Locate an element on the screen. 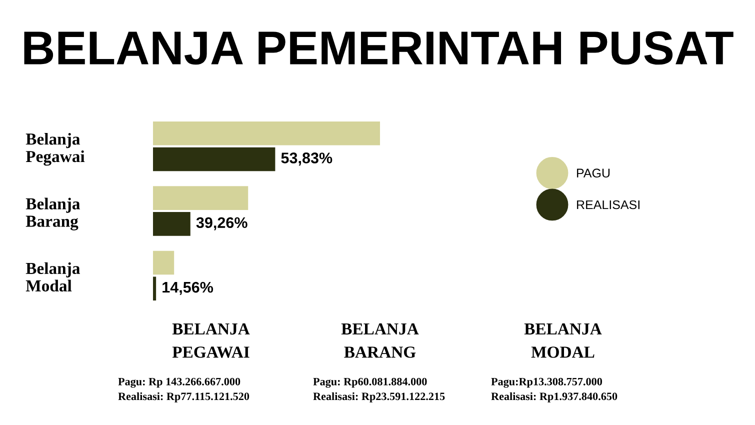 The image size is (755, 425). text: Pagu:Rp13.308.757.000 Realisasi: Rp1.937.840.650 is located at coordinates (554, 390).